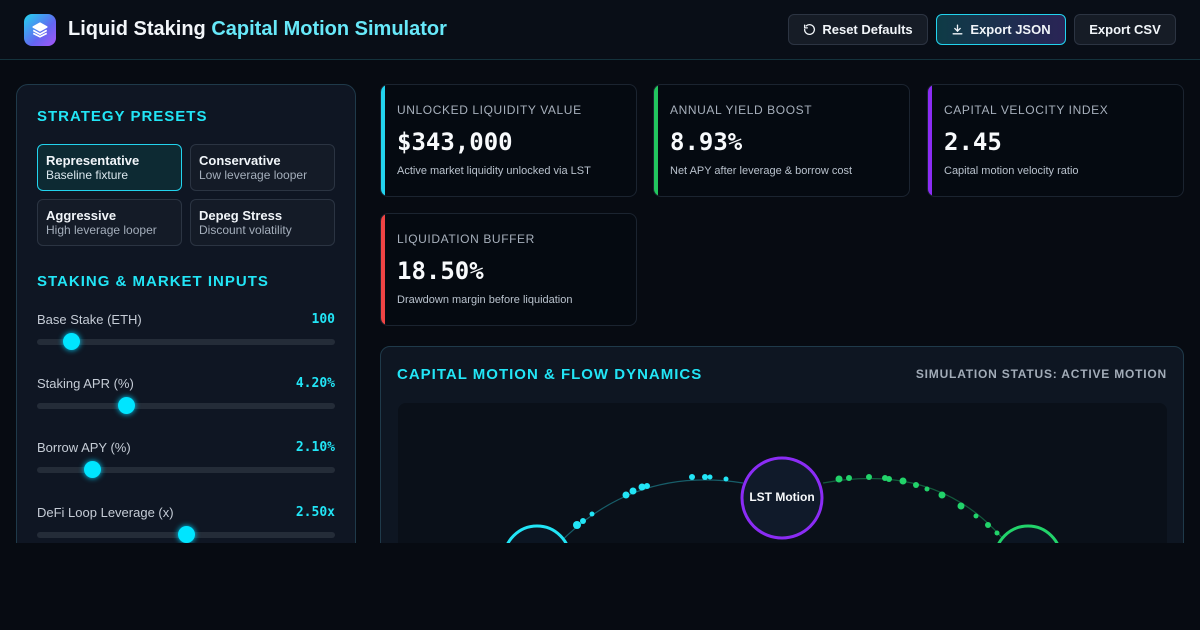  What do you see at coordinates (253, 175) in the screenshot?
I see `preset-desc: Low leverage looper` at bounding box center [253, 175].